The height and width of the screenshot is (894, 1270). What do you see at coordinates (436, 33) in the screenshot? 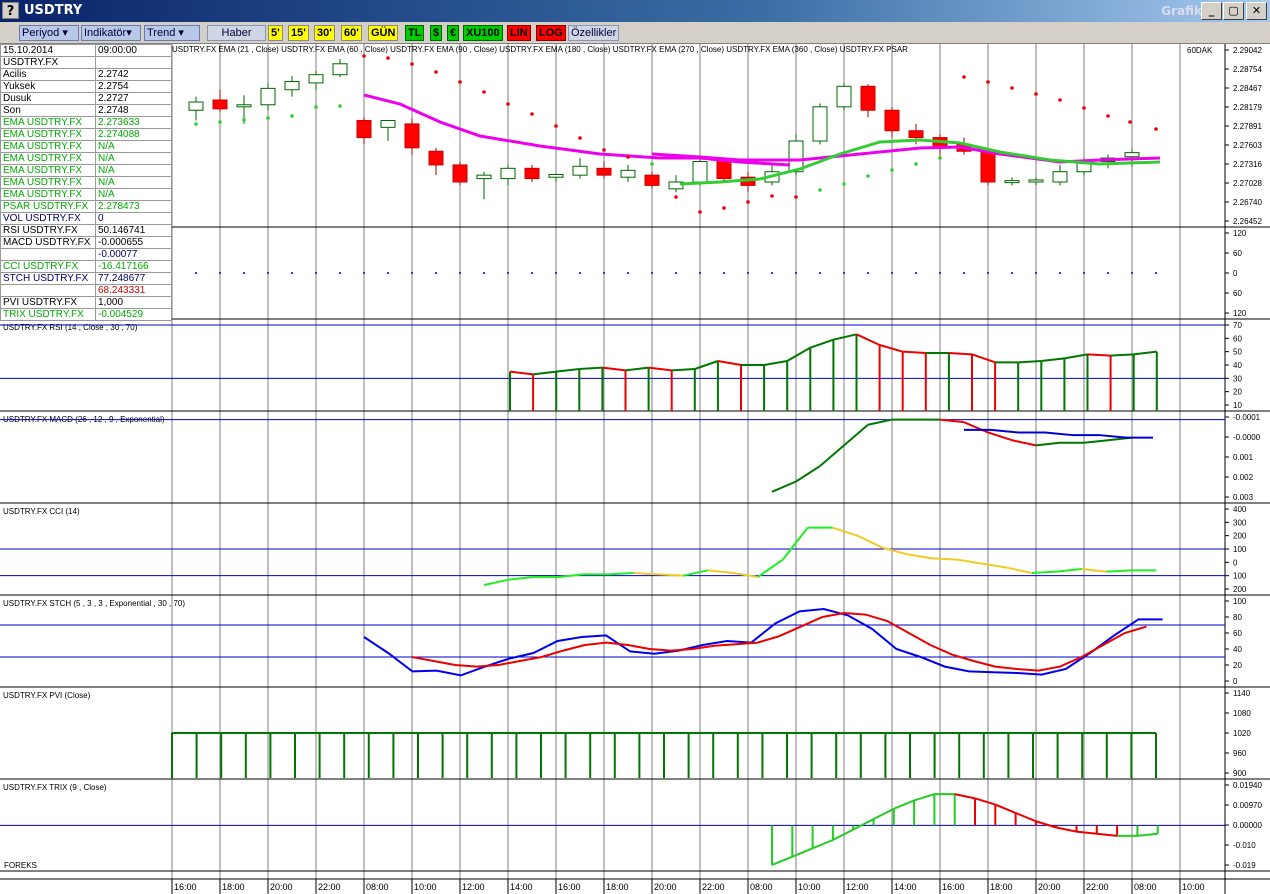
I see `currency-usd-button: $` at bounding box center [436, 33].